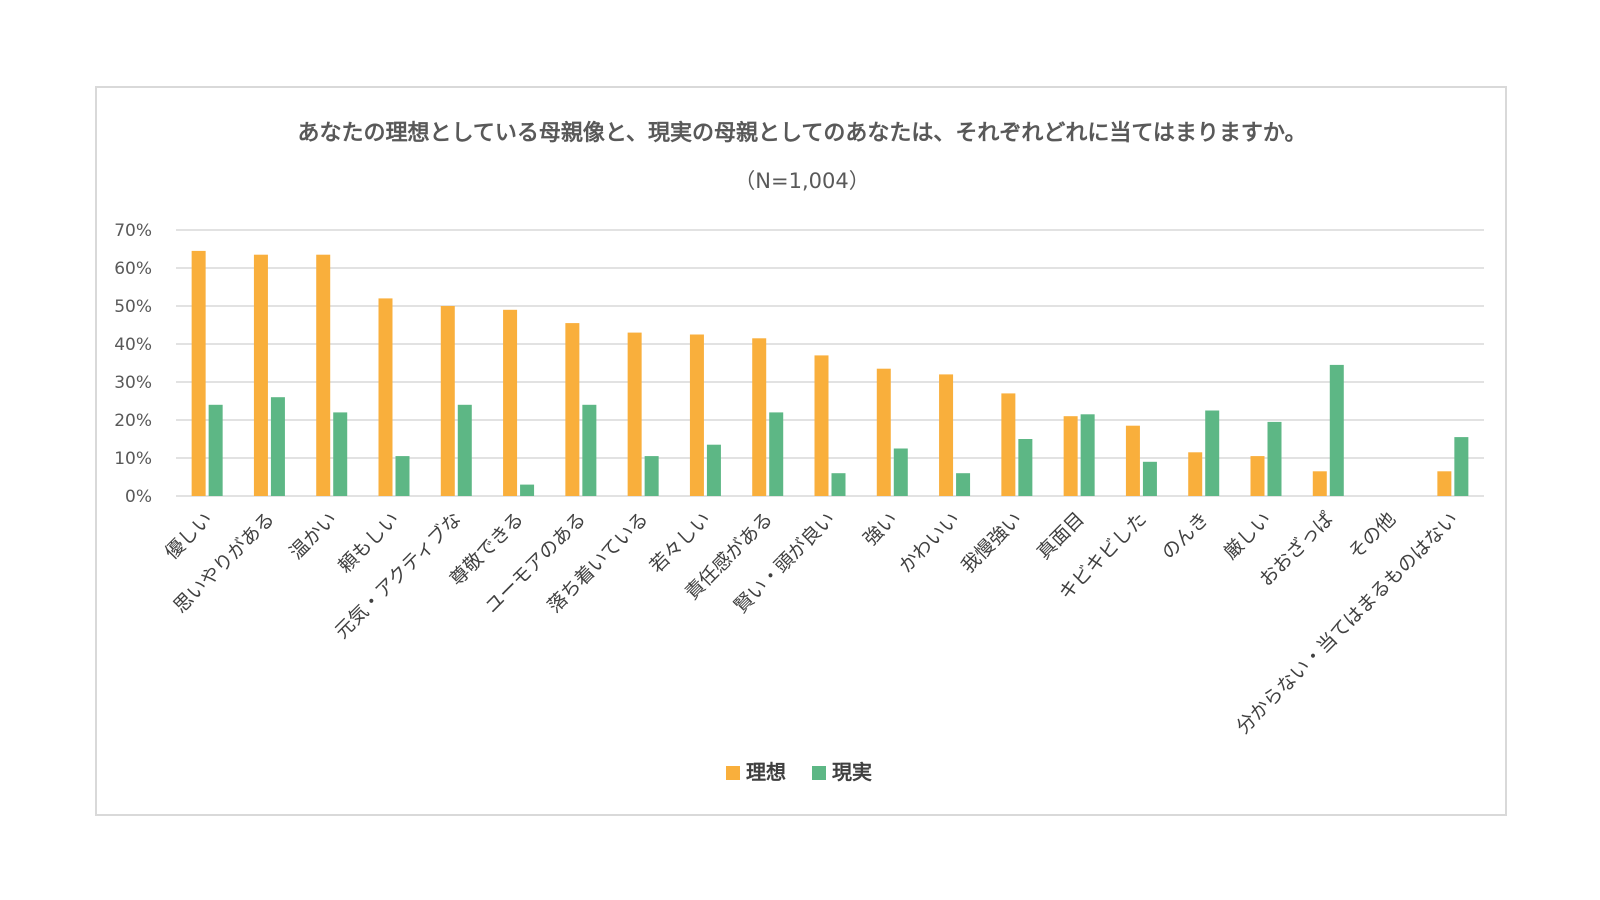 The width and height of the screenshot is (1600, 900). What do you see at coordinates (799, 772) in the screenshot?
I see `legend: 理想 現実` at bounding box center [799, 772].